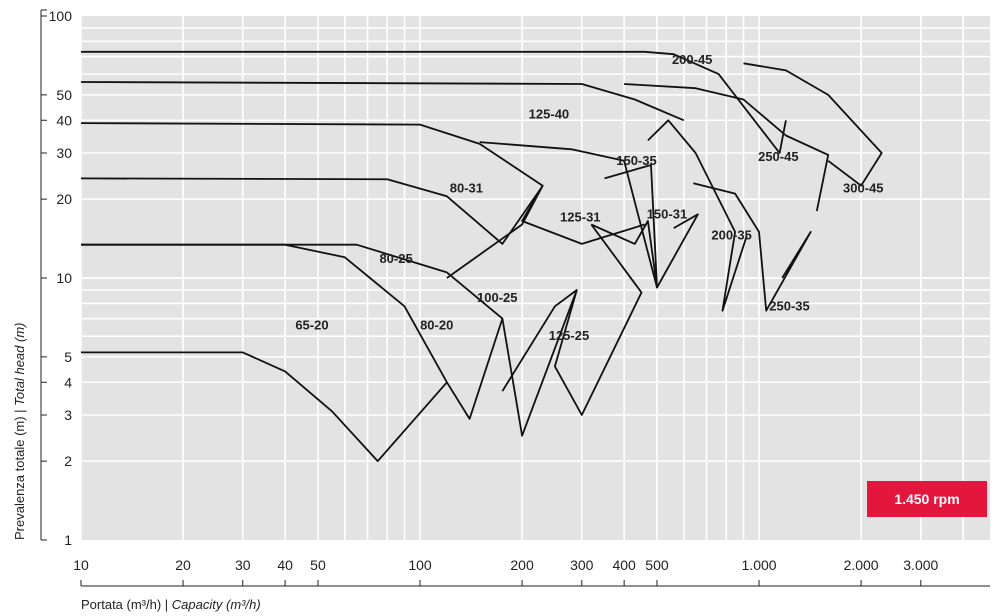 The image size is (1007, 616). What do you see at coordinates (582, 565) in the screenshot?
I see `x-tick-label: 300` at bounding box center [582, 565].